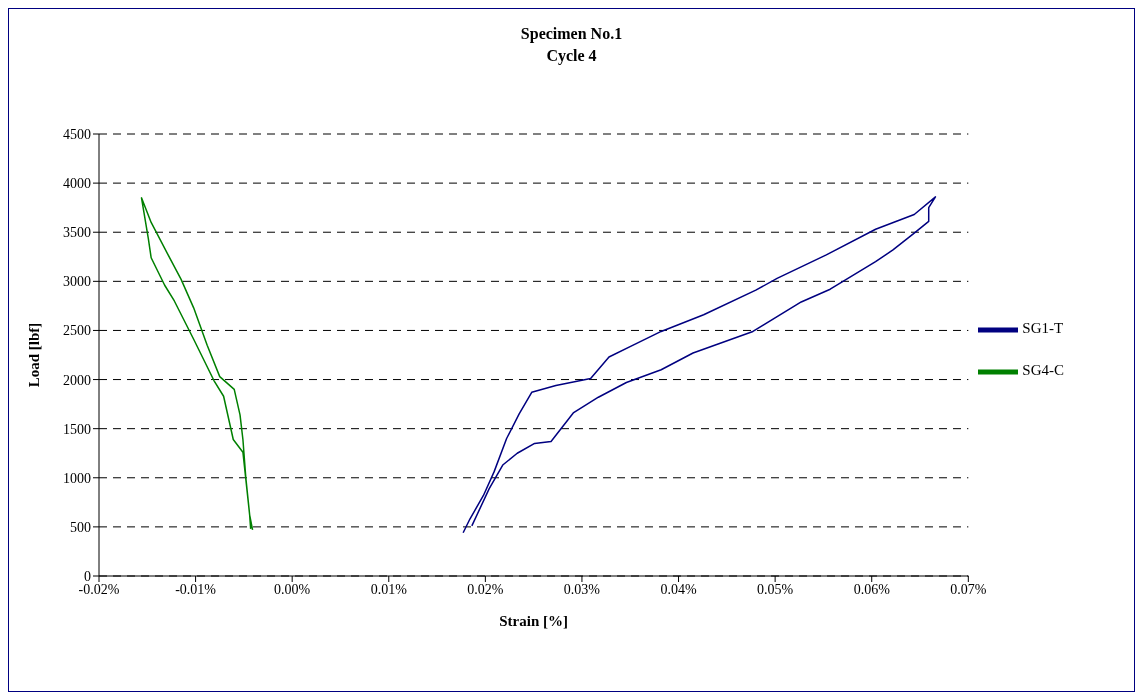  I want to click on y-tick-label: 4000, so click(77, 184).